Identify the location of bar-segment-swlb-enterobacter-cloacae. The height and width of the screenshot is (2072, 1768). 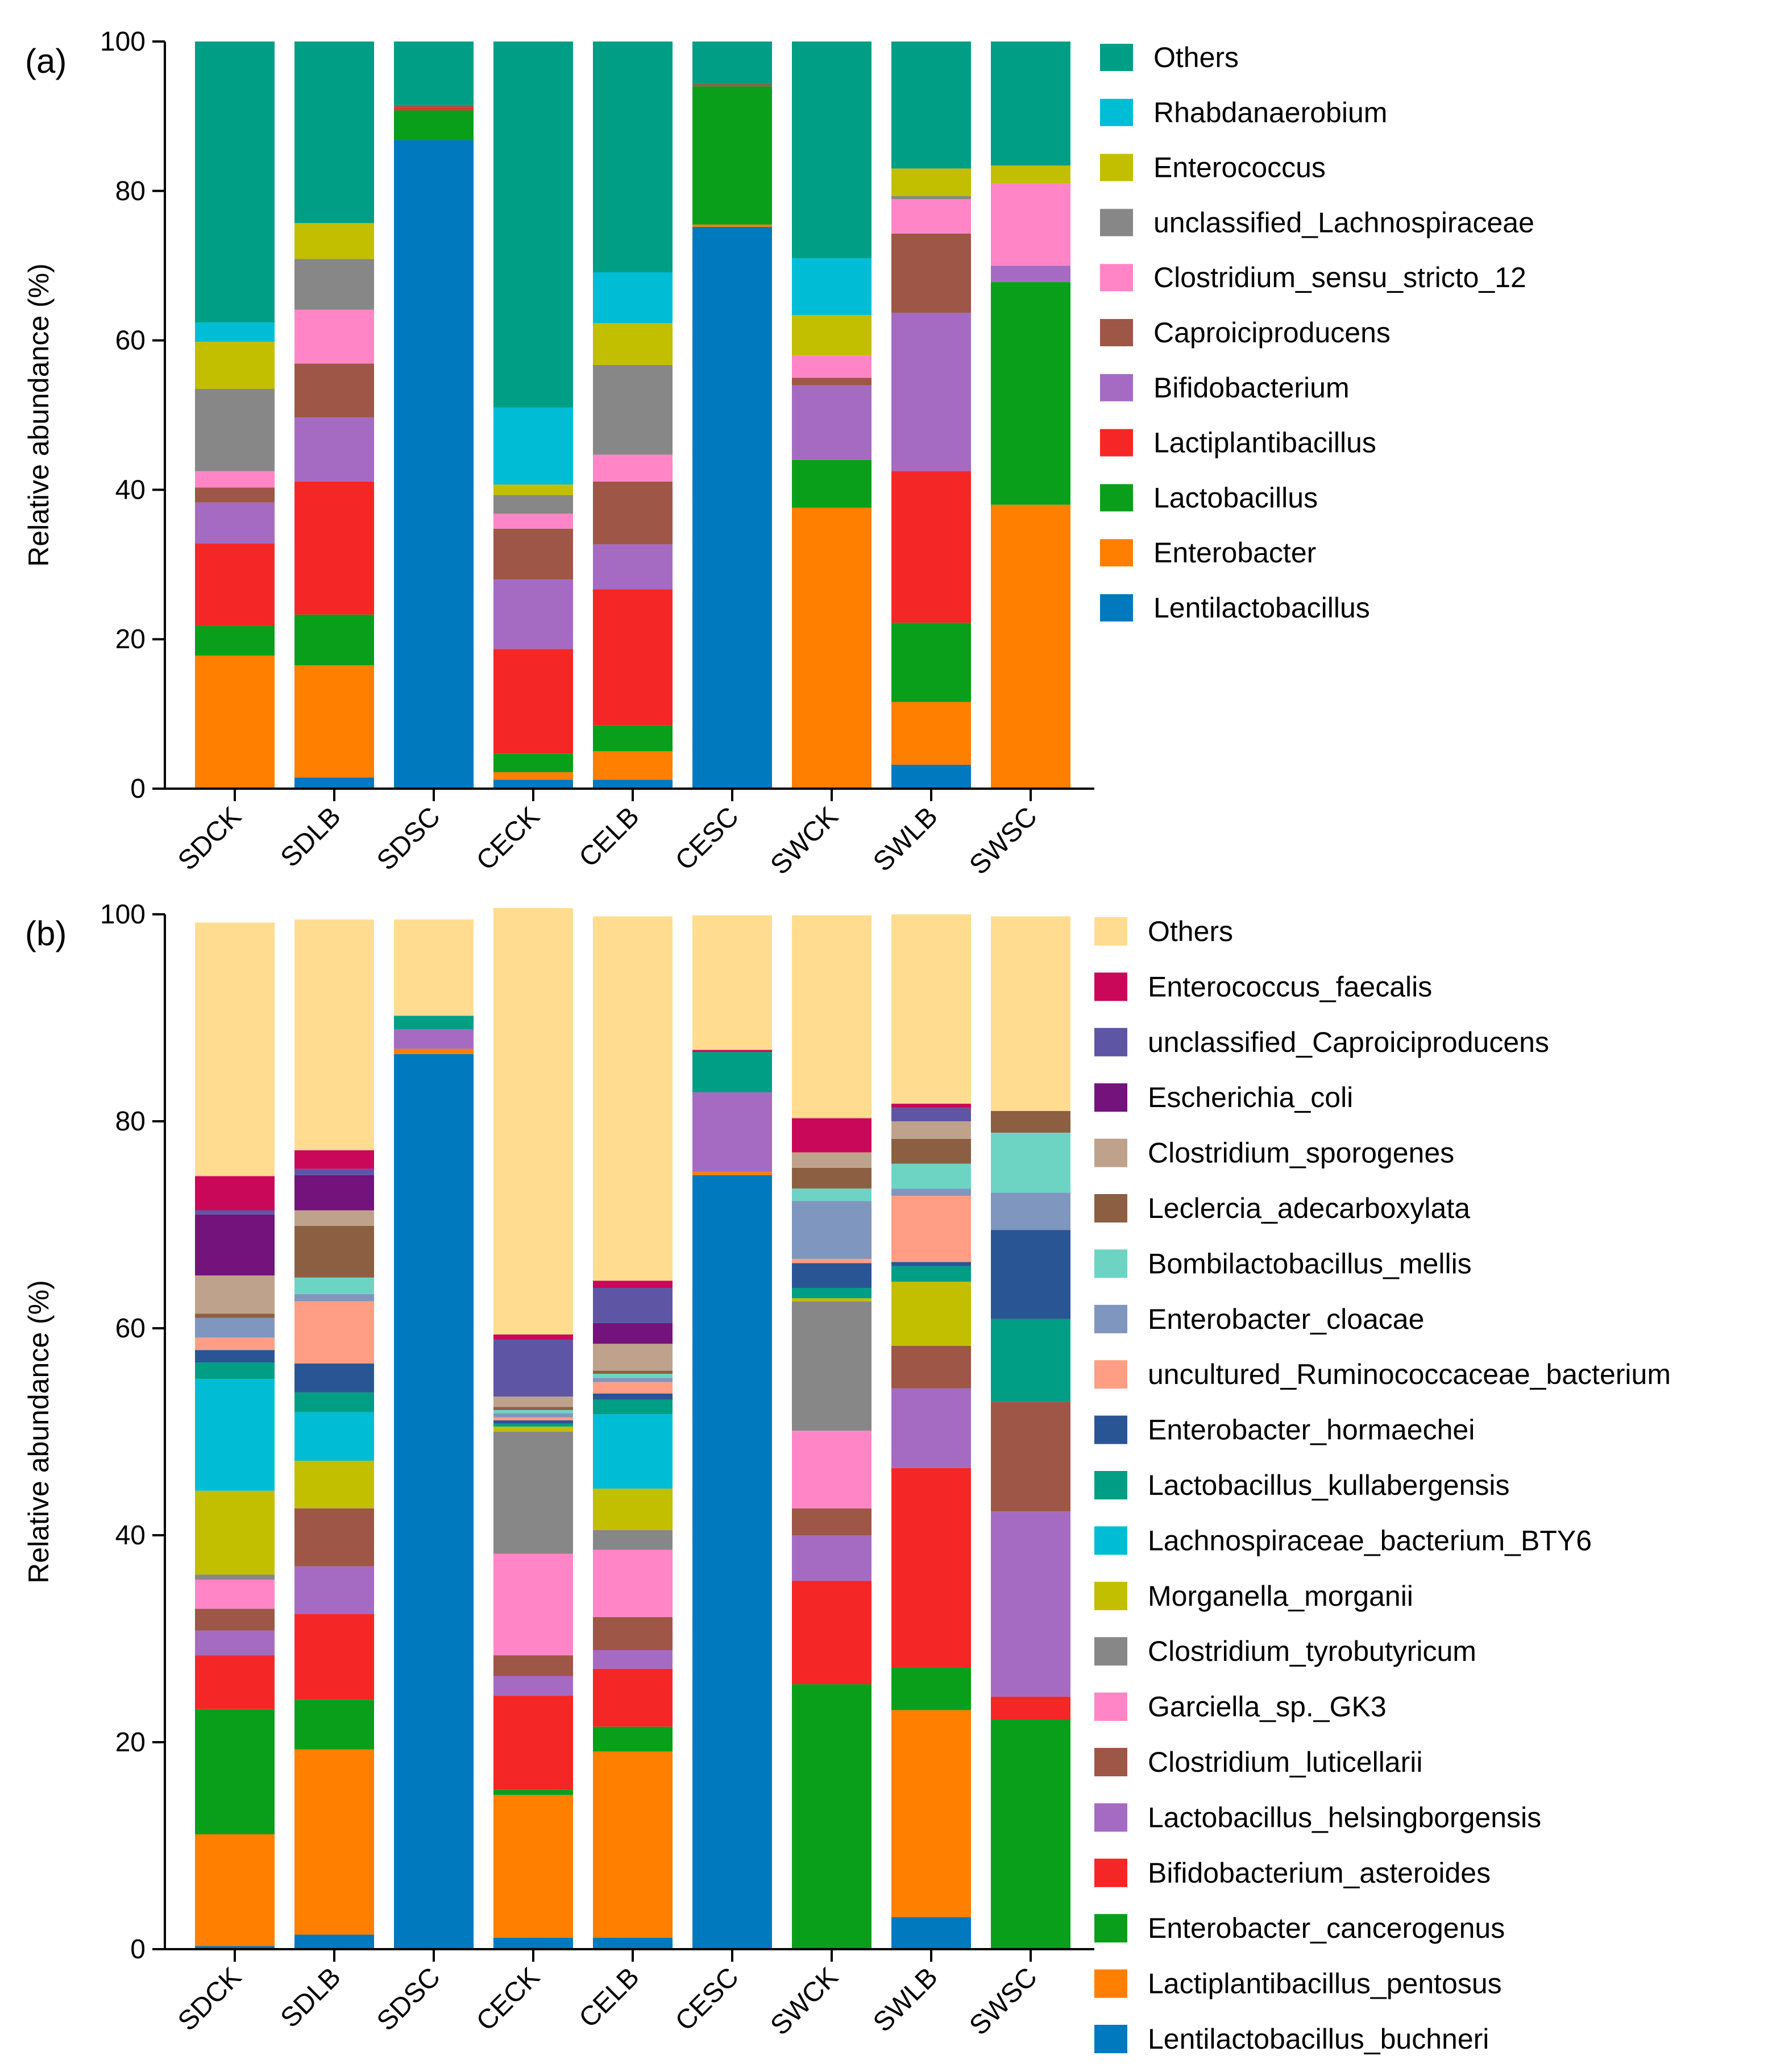
(931, 1192).